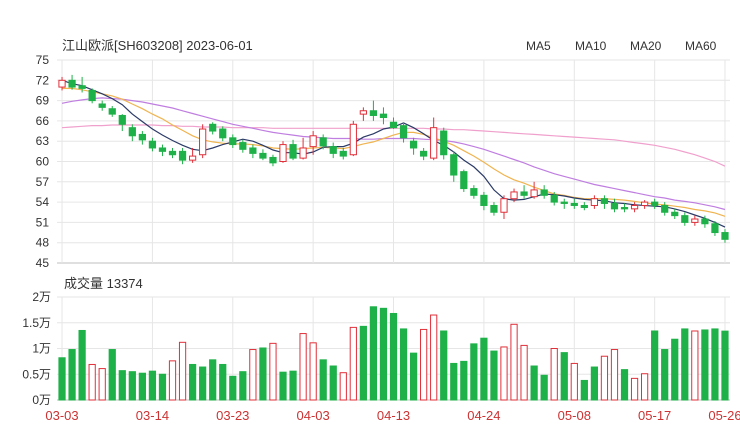 This screenshot has width=740, height=440. I want to click on date-tick-label: 05-08, so click(574, 415).